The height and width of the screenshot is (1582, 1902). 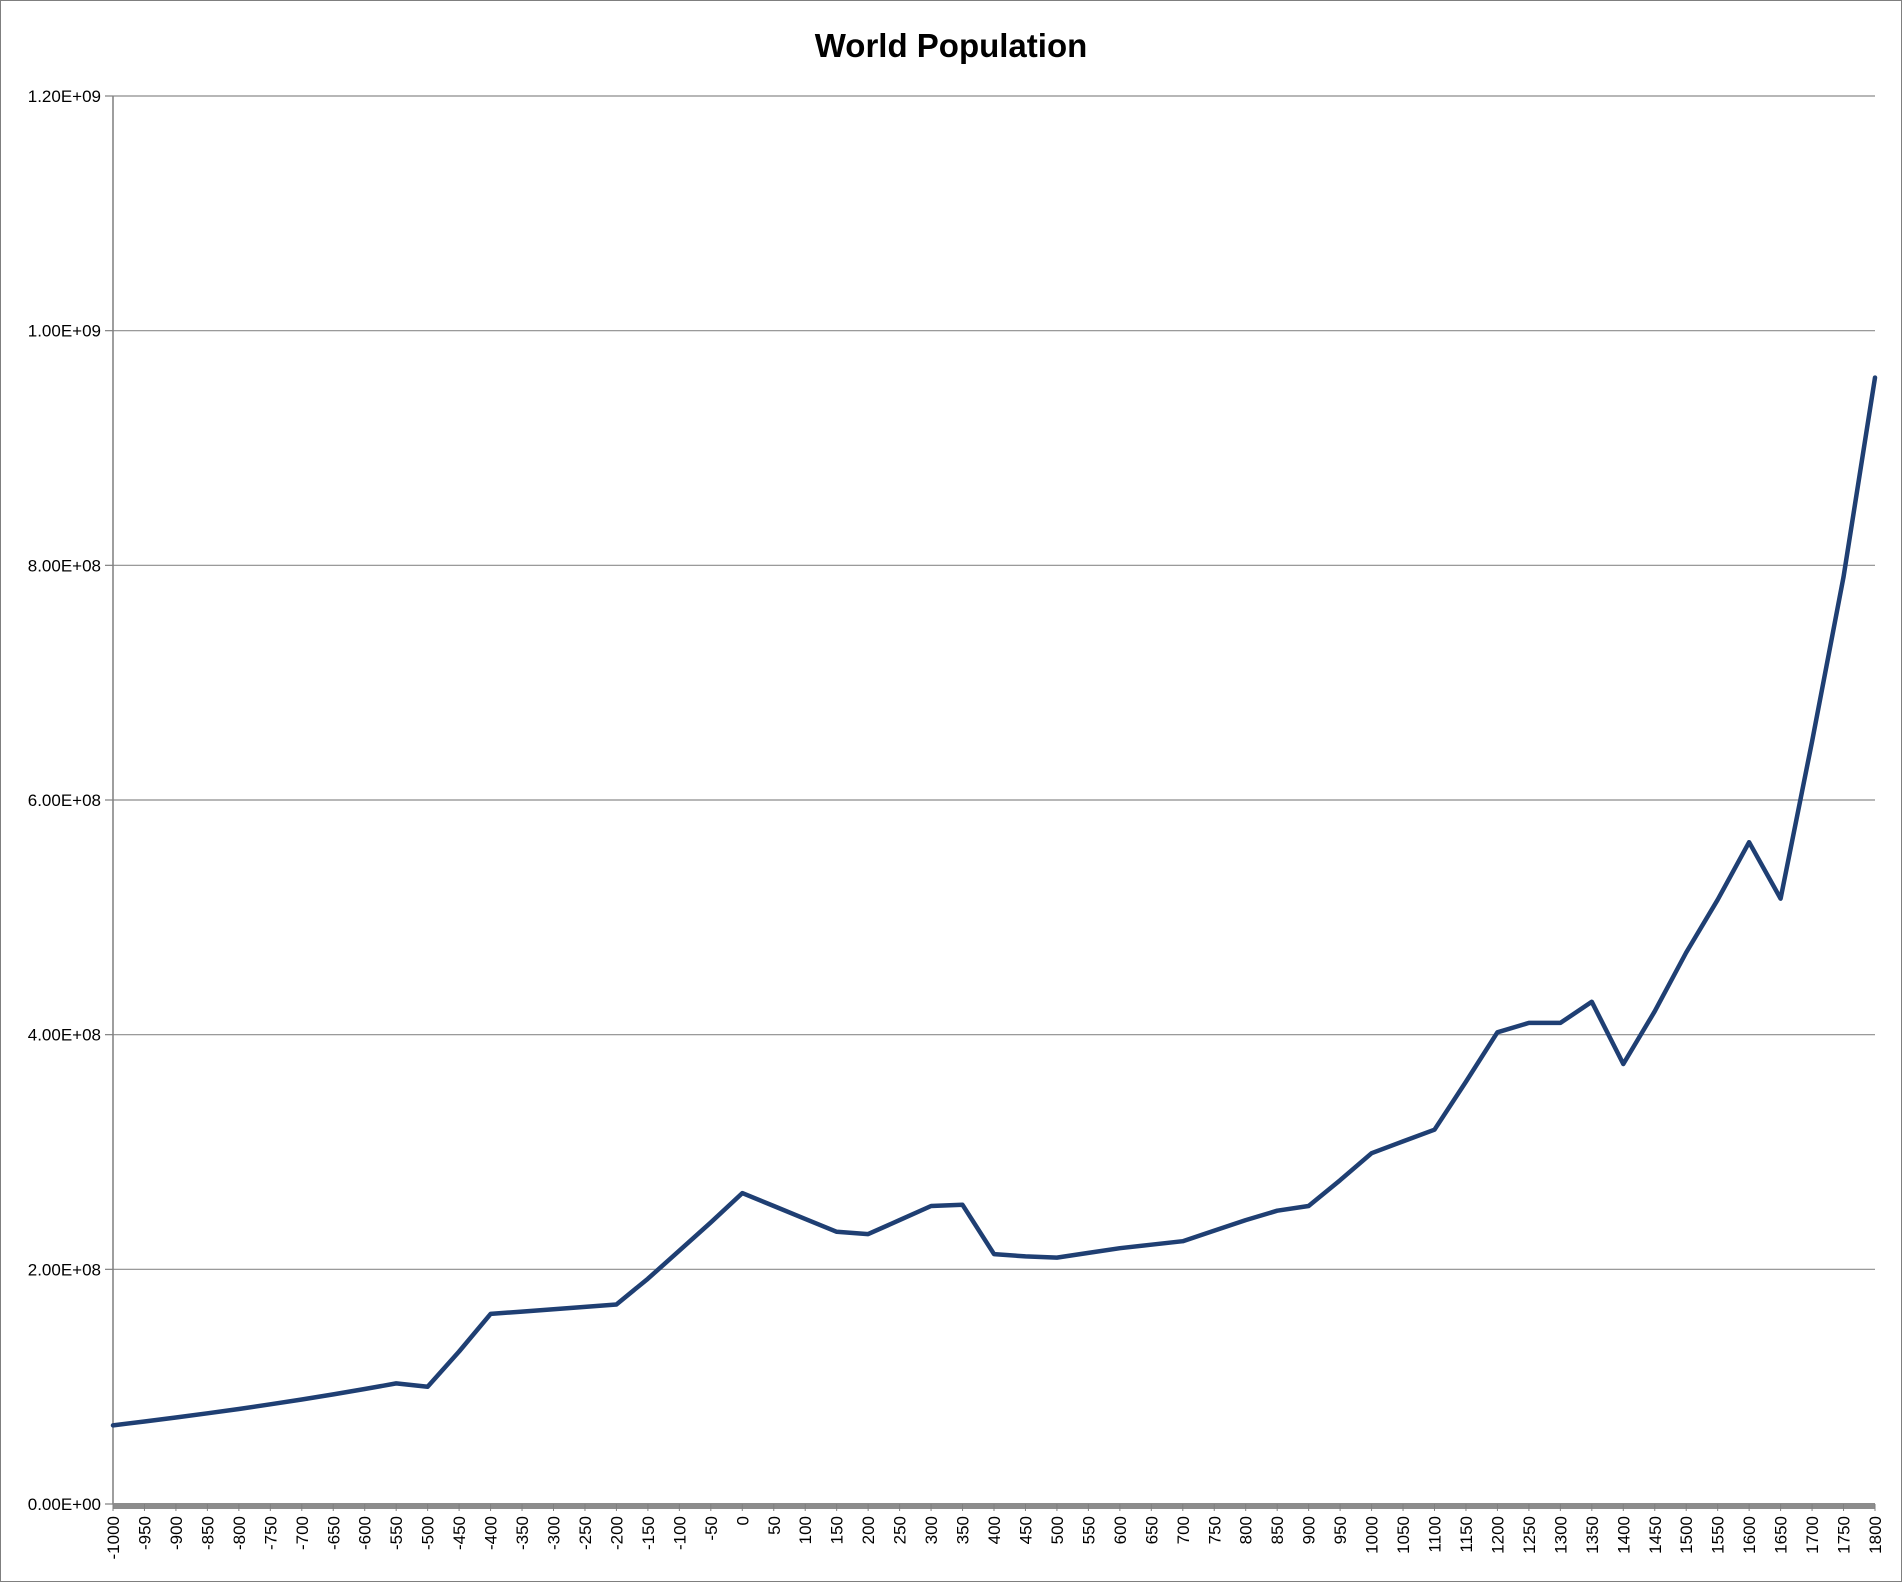 I want to click on x-tick-label: 1050, so click(x=1403, y=1535).